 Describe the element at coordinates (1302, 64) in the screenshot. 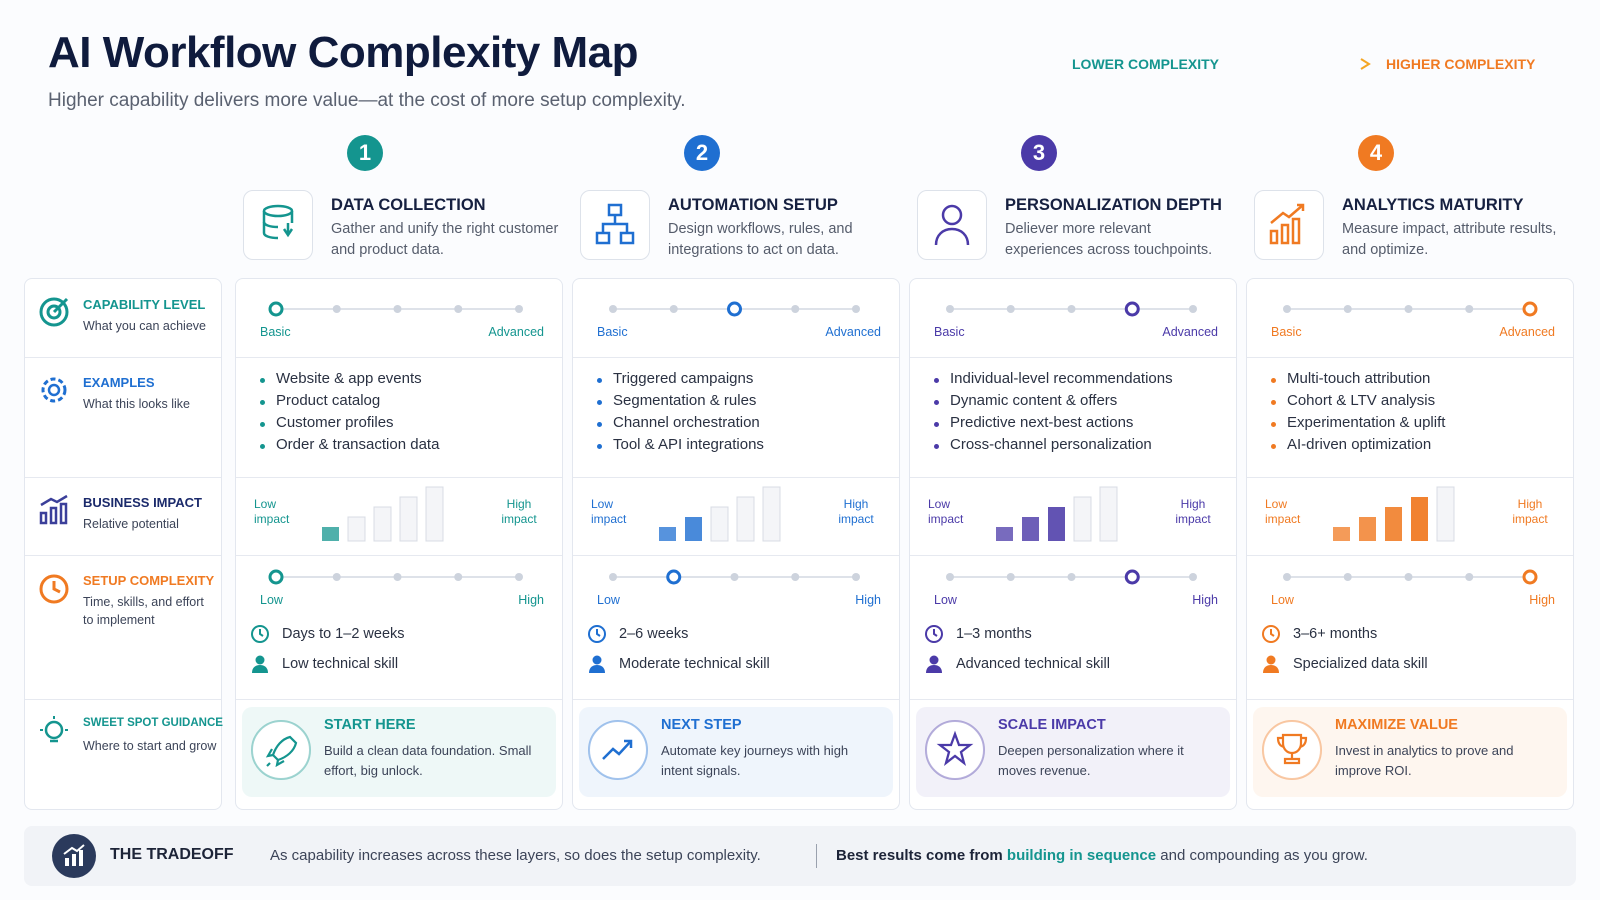

I see `legend-arrow` at that location.